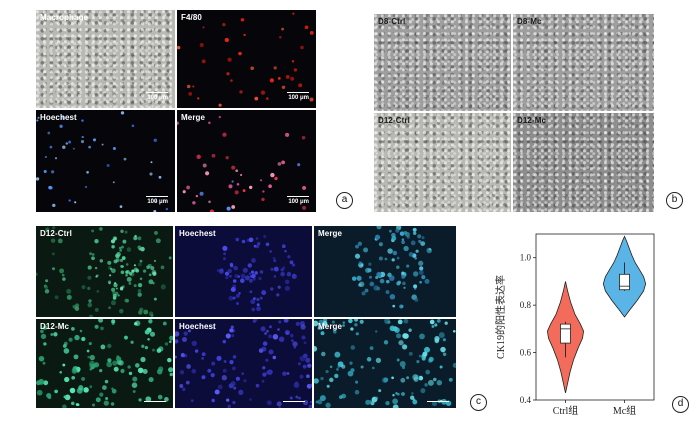 This screenshot has height=428, width=700. Describe the element at coordinates (197, 233) in the screenshot. I see `tile-label: Hoechest` at that location.